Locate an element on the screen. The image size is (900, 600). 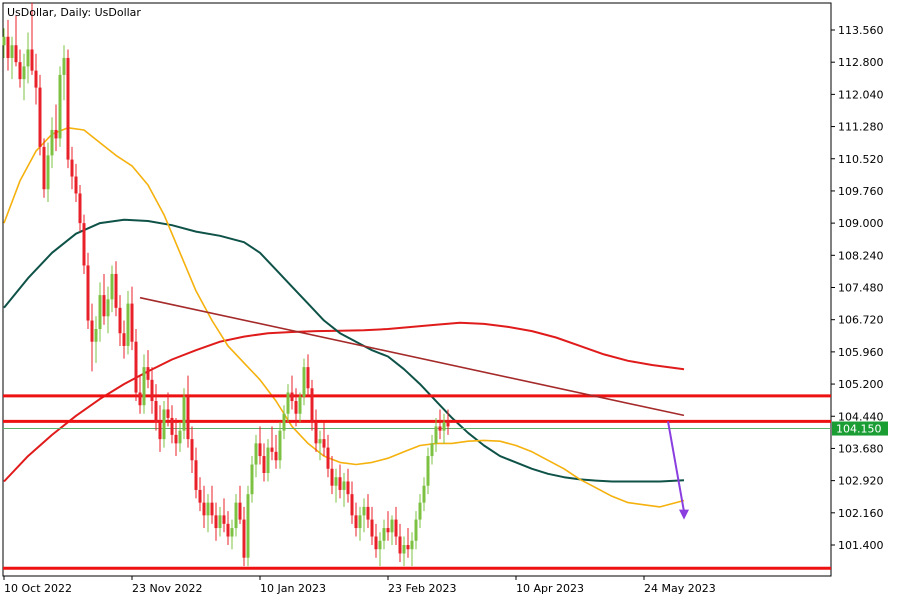
current-price-value: 104.150 is located at coordinates (859, 429).